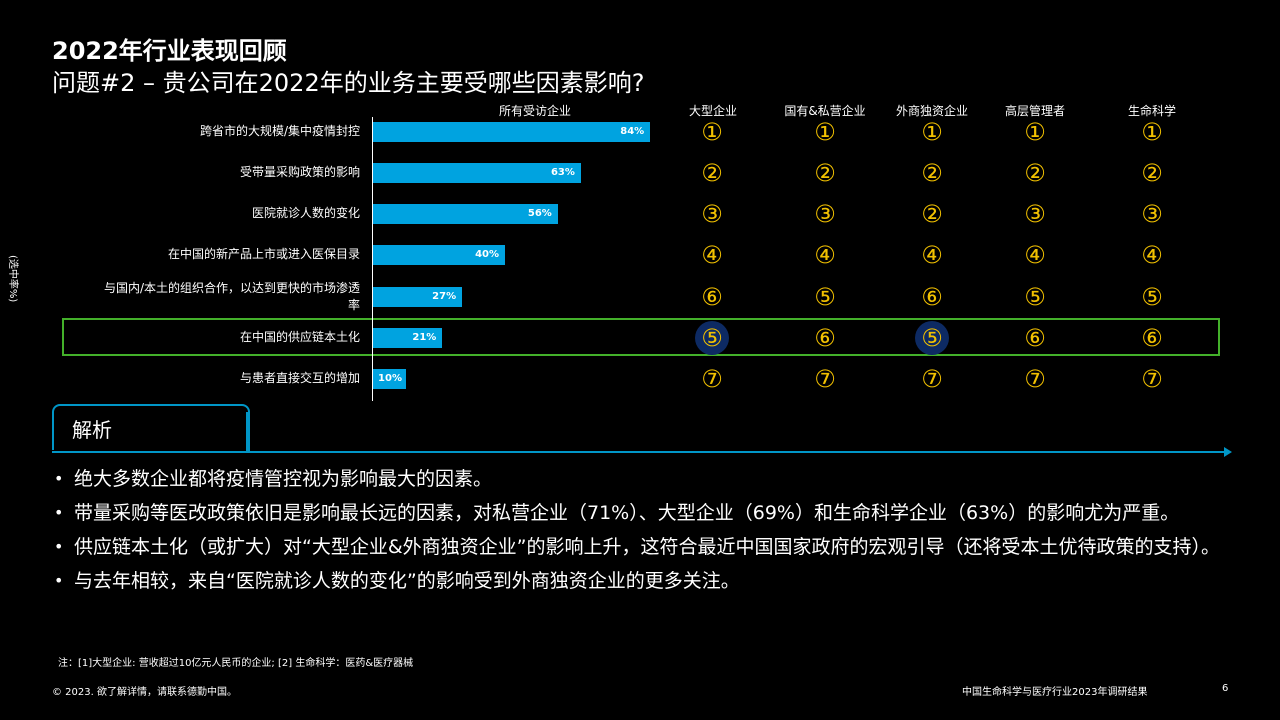 This screenshot has height=720, width=1280. What do you see at coordinates (372, 259) in the screenshot?
I see `chart-axis-line` at bounding box center [372, 259].